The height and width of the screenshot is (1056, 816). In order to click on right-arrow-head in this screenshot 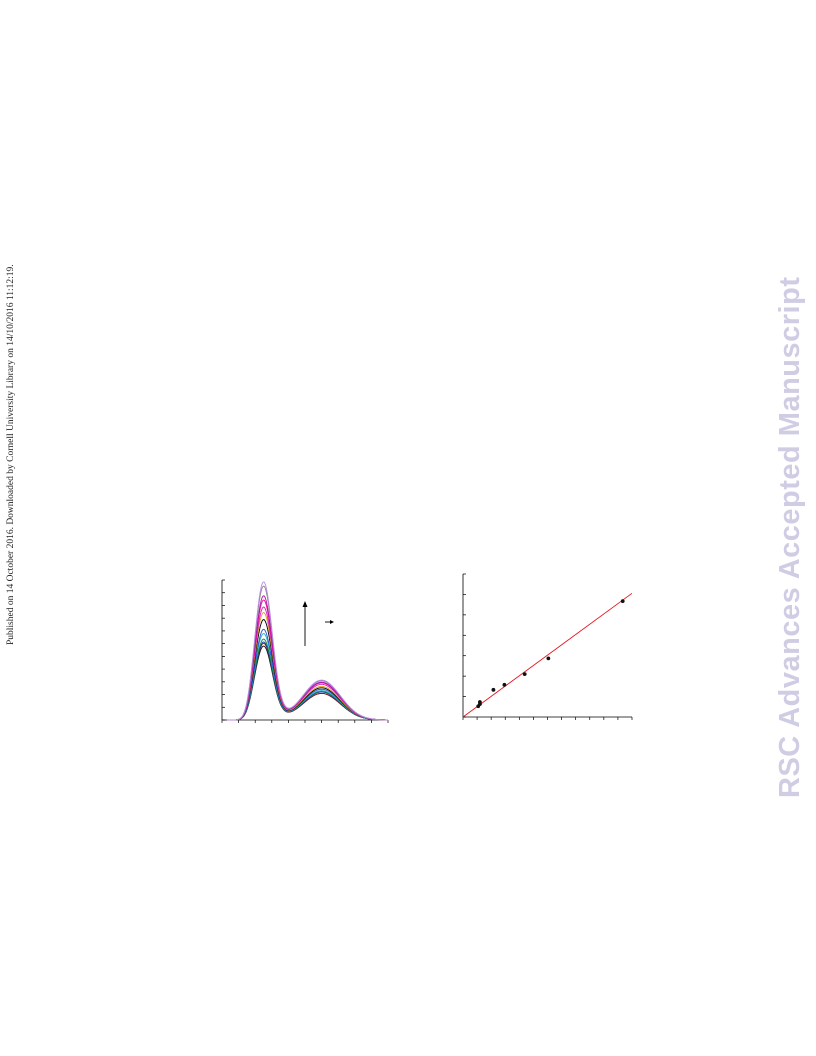, I will do `click(332, 622)`.